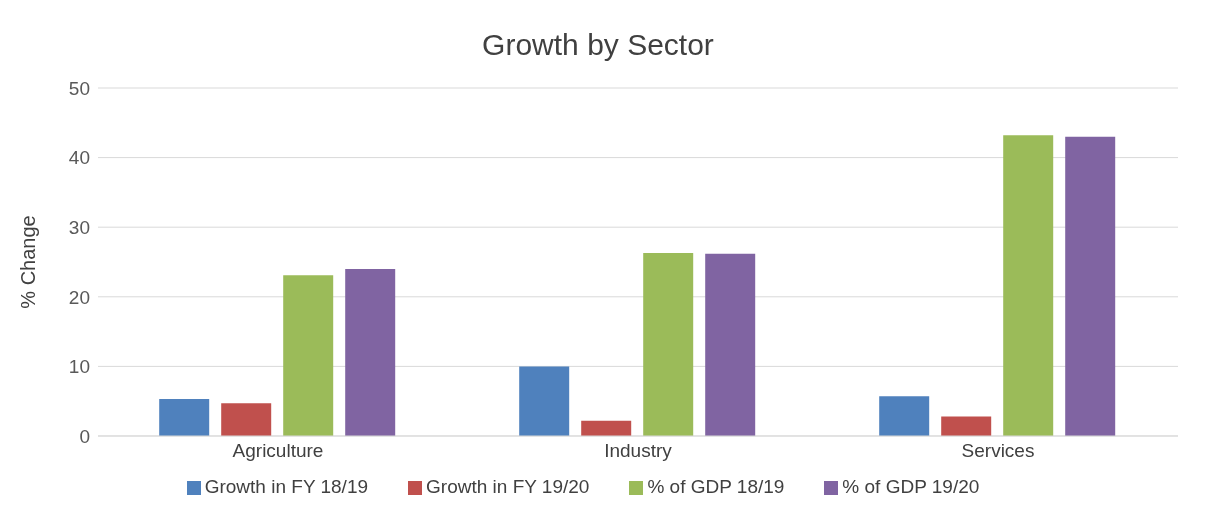 This screenshot has height=515, width=1205. Describe the element at coordinates (638, 451) in the screenshot. I see `x-tick-label: Industry` at that location.